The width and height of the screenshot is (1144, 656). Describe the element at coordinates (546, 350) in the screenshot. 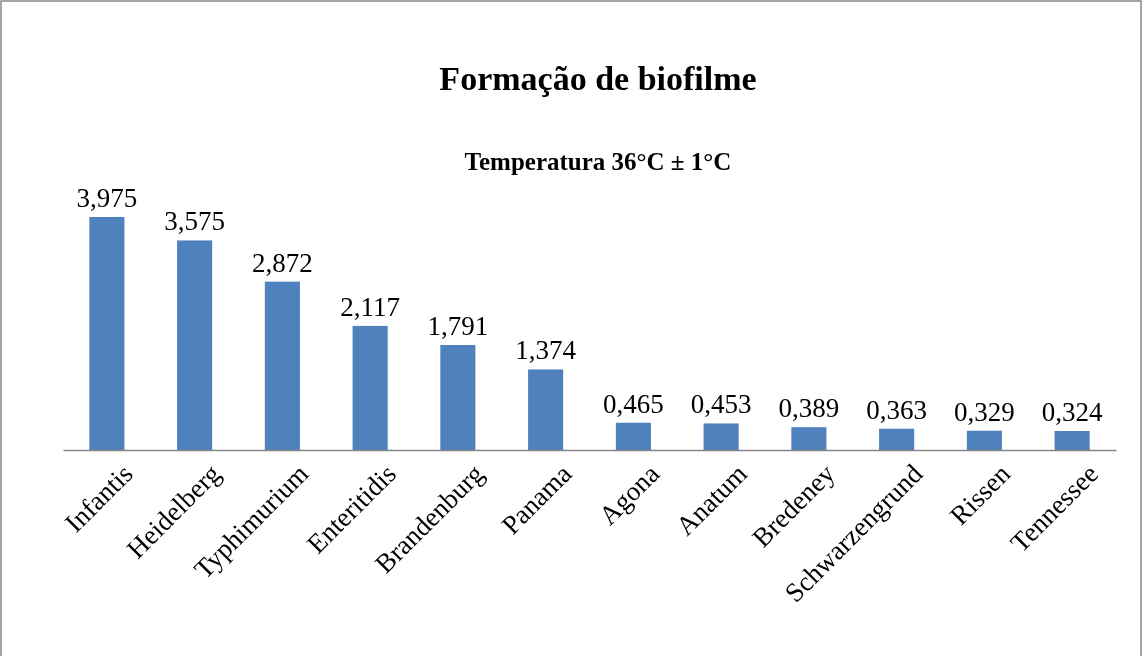

I see `data-label: 1,374` at that location.